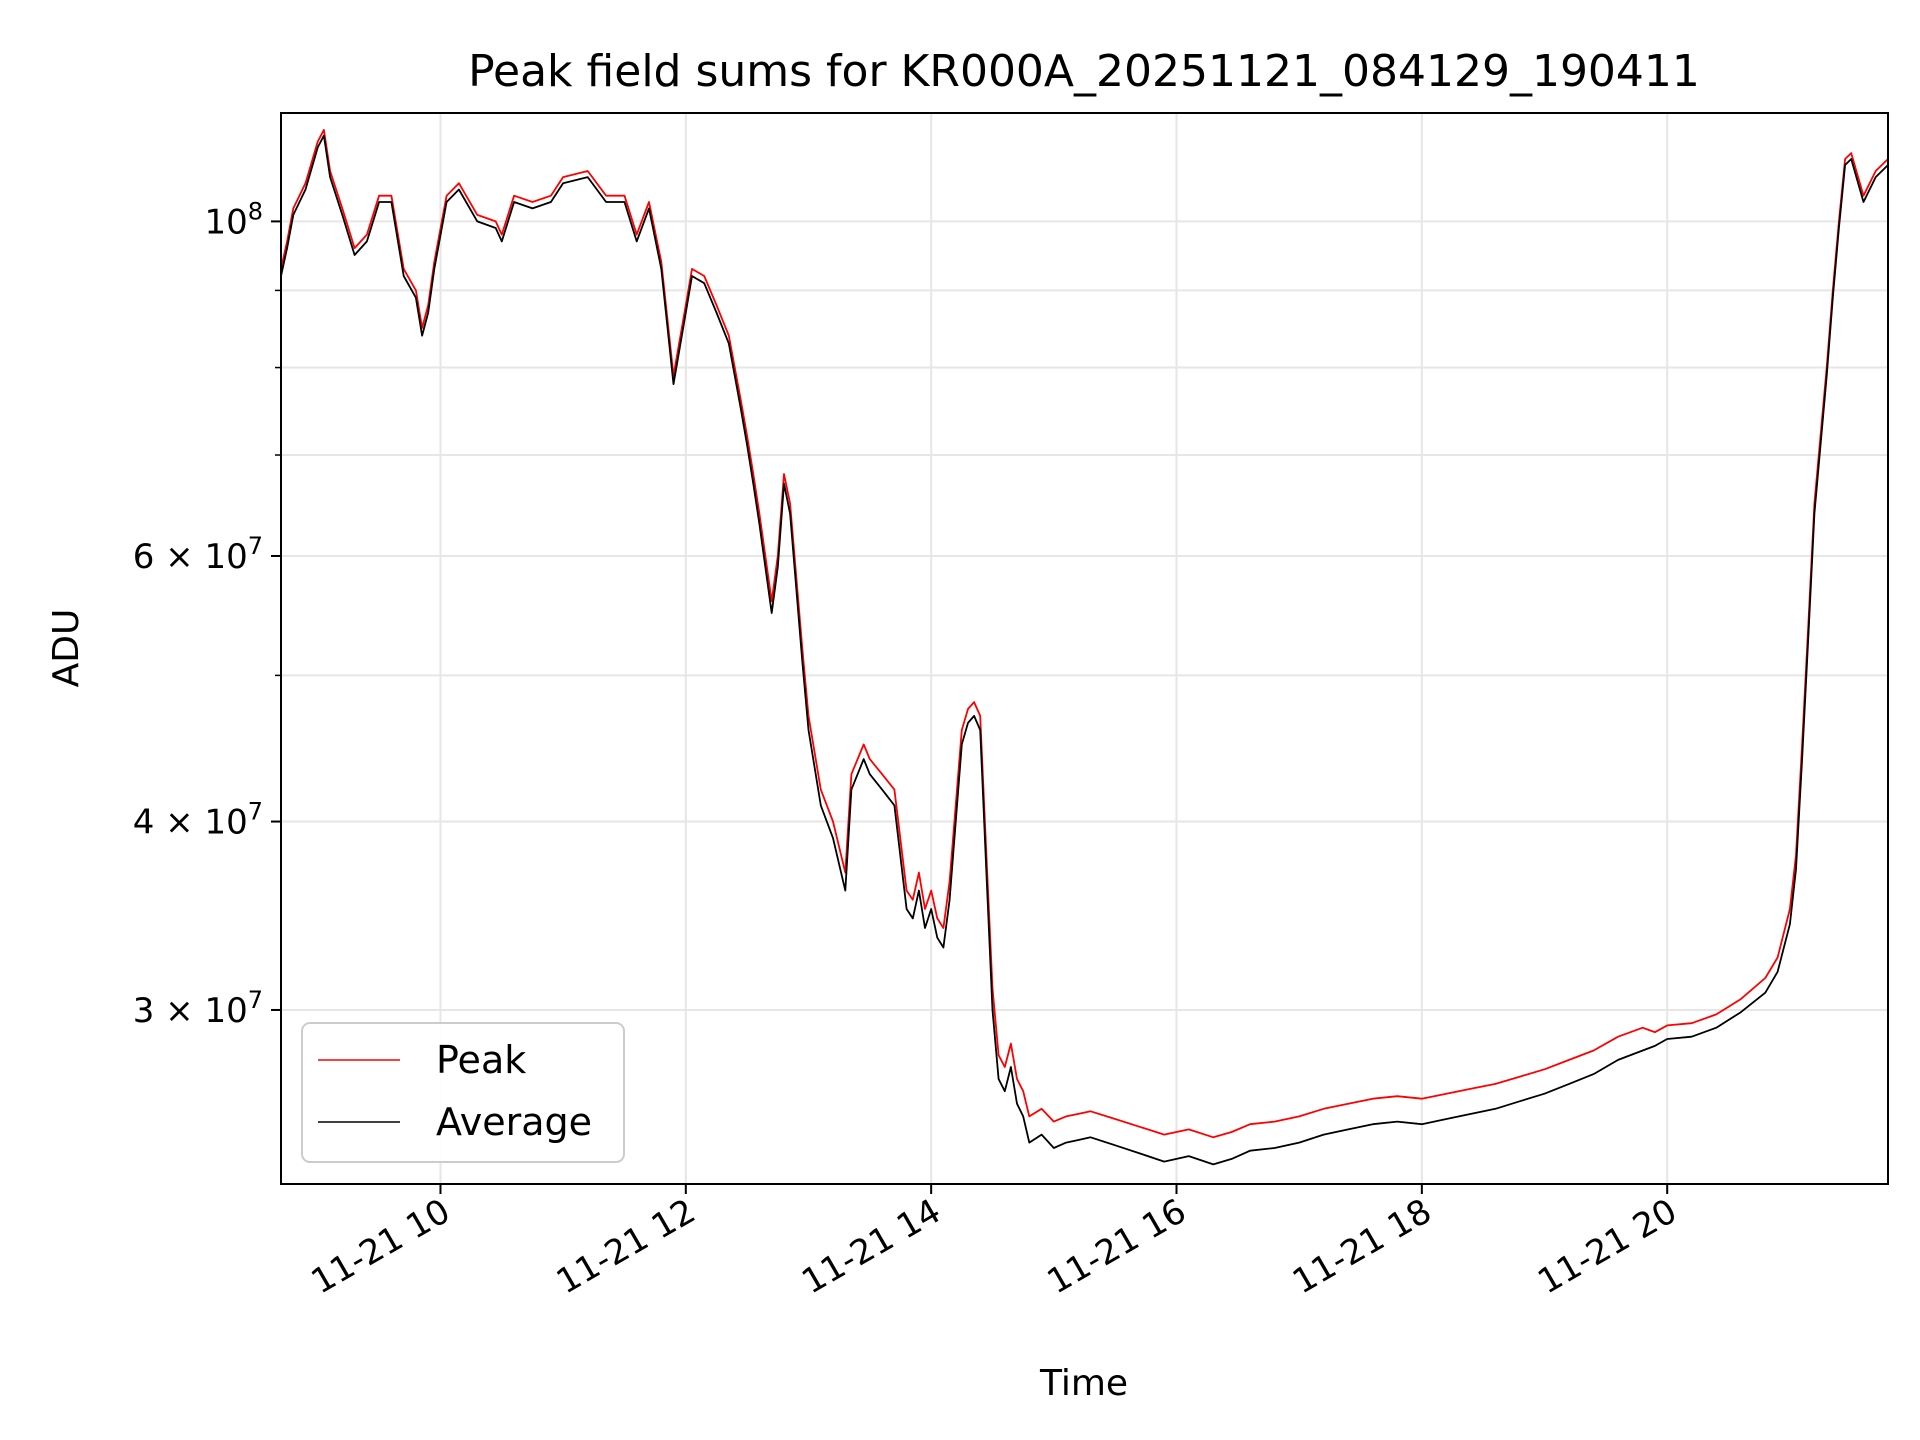 This screenshot has height=1440, width=1920. I want to click on y-axis-label: ADU, so click(66, 648).